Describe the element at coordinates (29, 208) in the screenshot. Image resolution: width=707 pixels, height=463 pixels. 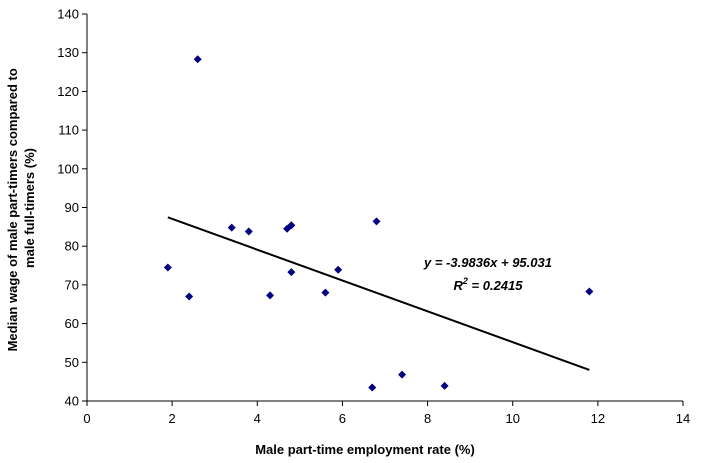
I see `y-axis-title-line-2: male full-timers (%)` at that location.